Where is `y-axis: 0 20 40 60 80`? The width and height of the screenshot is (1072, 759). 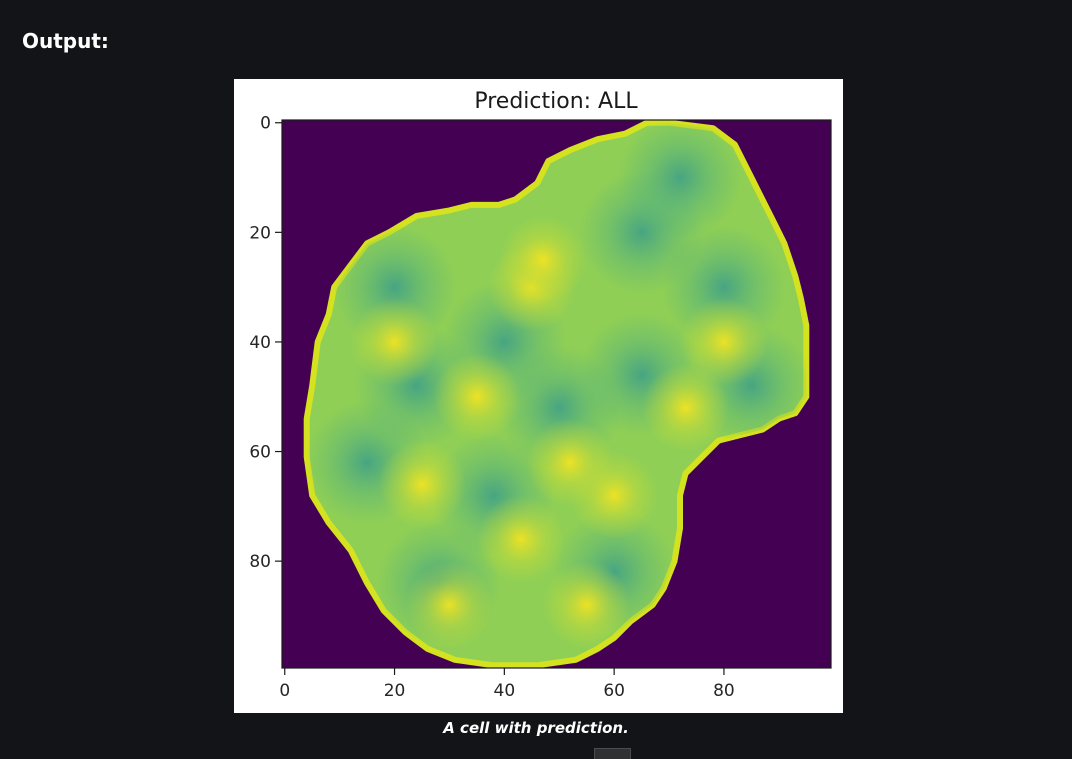
y-axis: 0 20 40 60 80 is located at coordinates (265, 343).